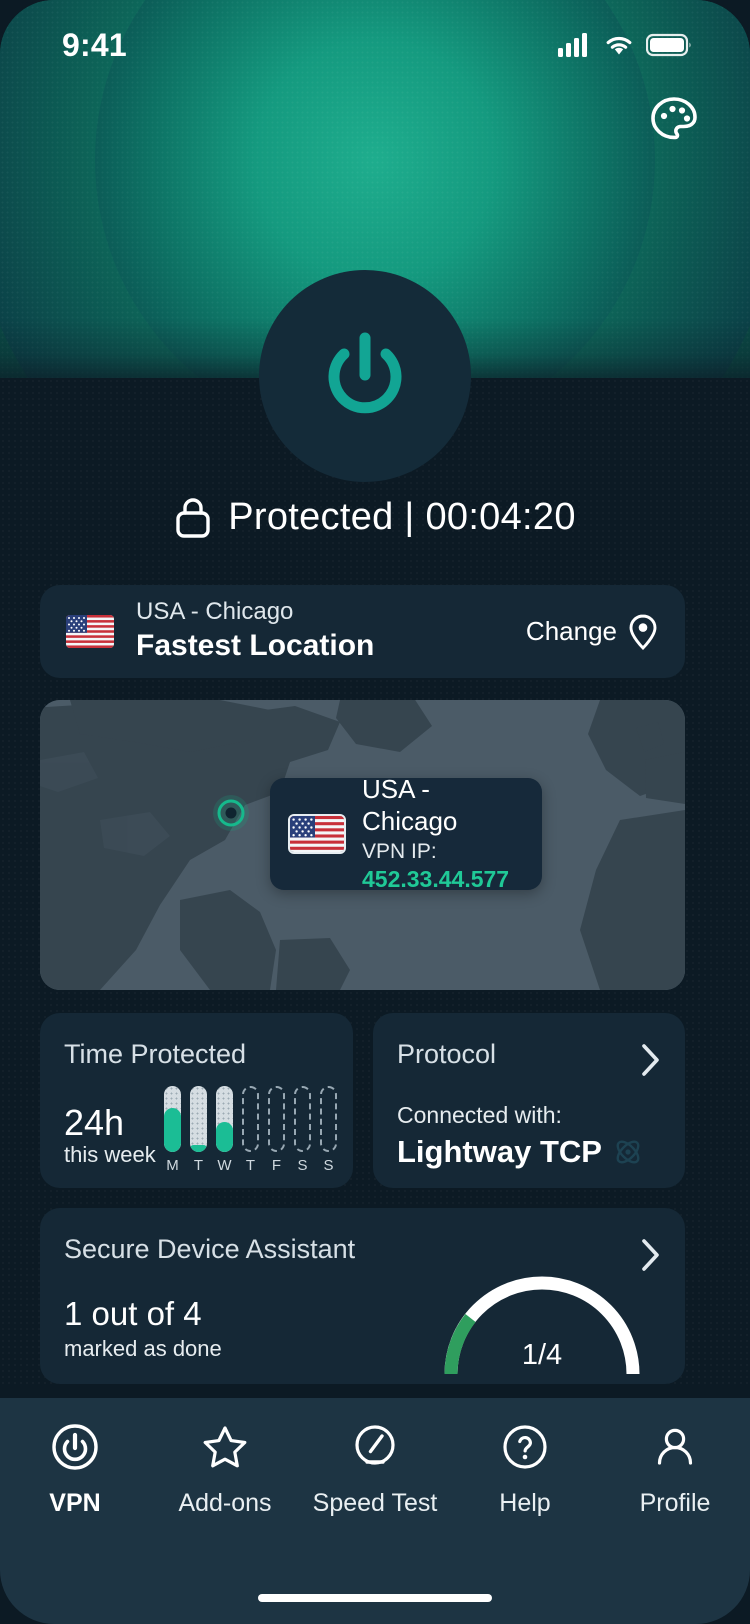 This screenshot has width=750, height=1624. Describe the element at coordinates (110, 1155) in the screenshot. I see `time-protected-subtitle: this week` at that location.